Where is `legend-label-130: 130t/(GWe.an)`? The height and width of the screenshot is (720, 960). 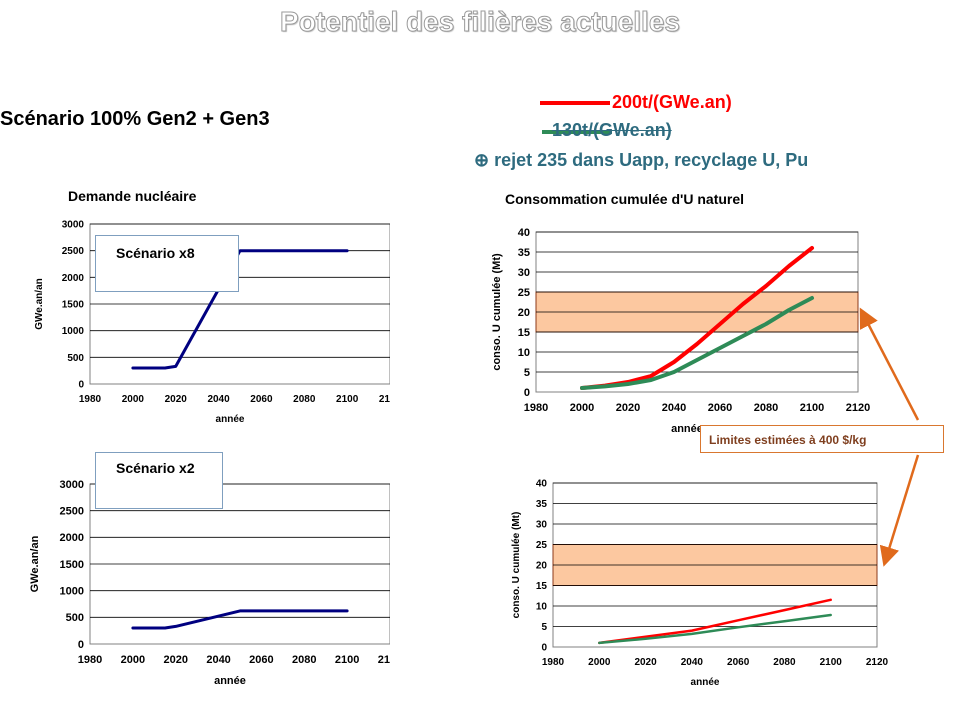
legend-label-130: 130t/(GWe.an) is located at coordinates (612, 130).